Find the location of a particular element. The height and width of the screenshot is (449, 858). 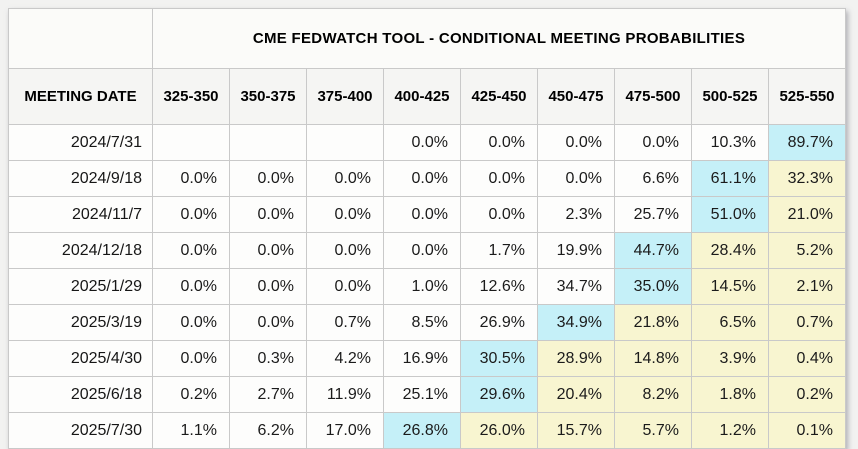

probability-cell: 28.4% is located at coordinates (730, 250).